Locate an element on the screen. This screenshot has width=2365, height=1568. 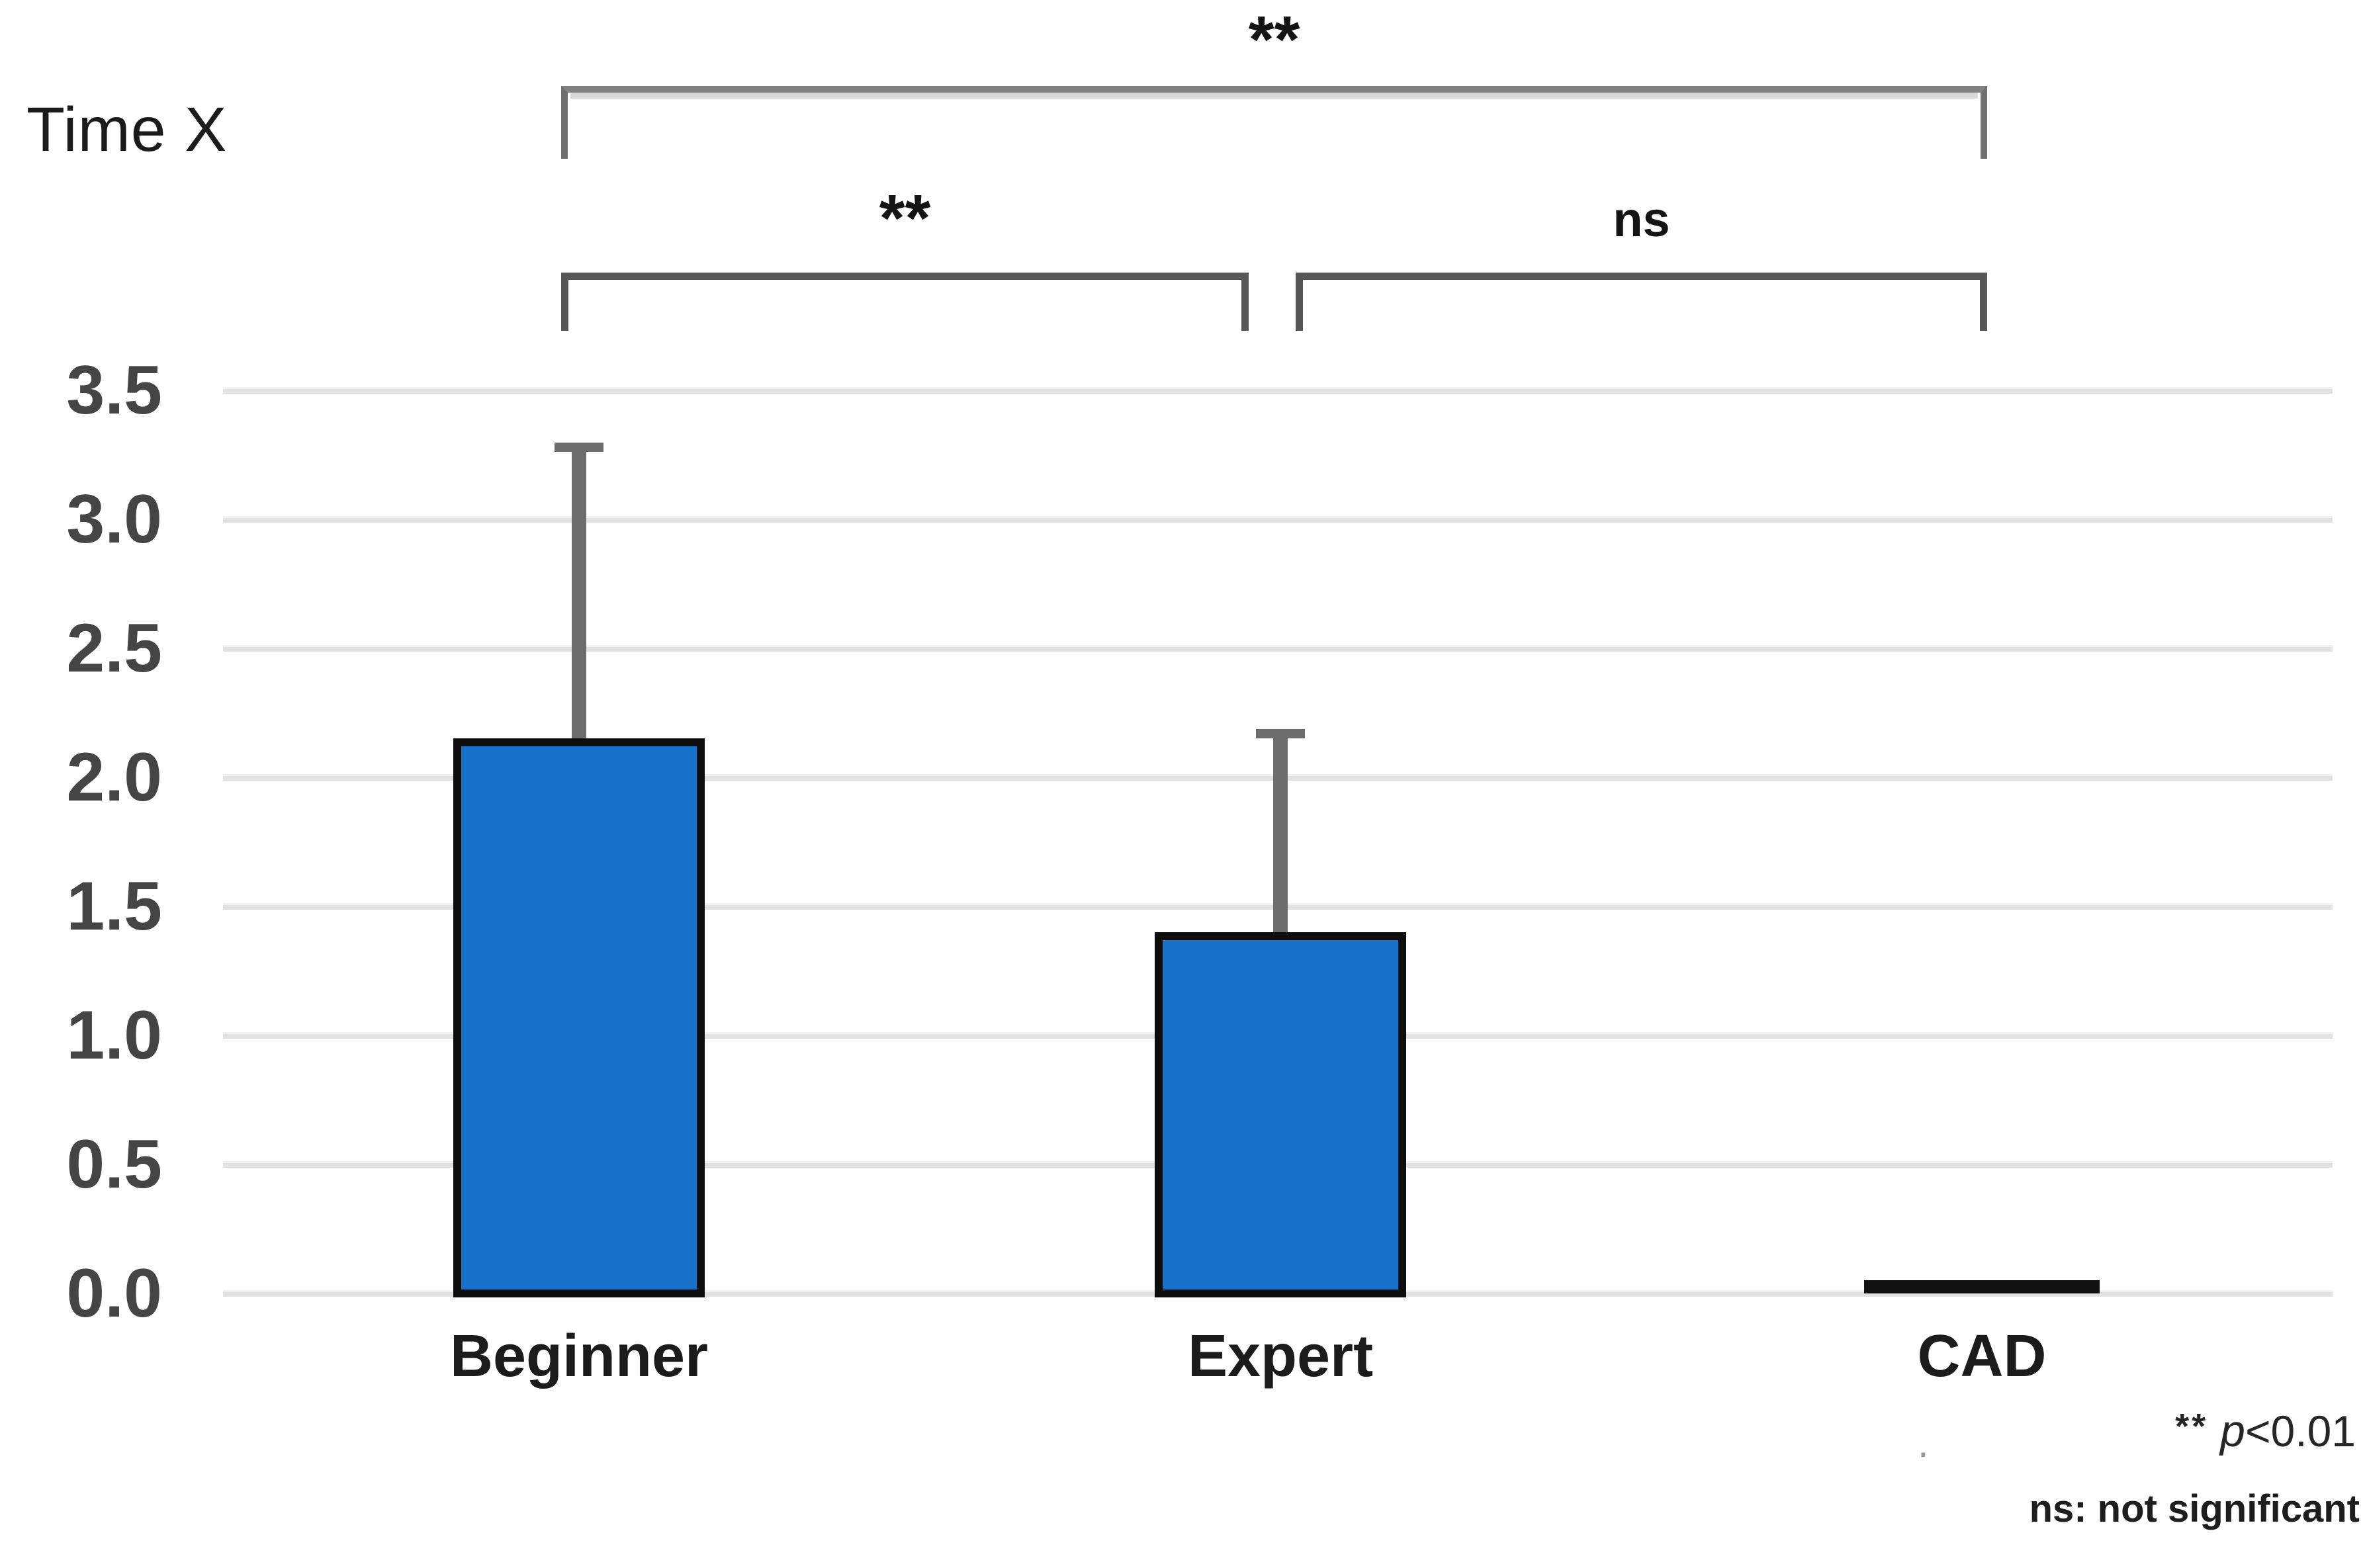
bar-cad is located at coordinates (1982, 1287).